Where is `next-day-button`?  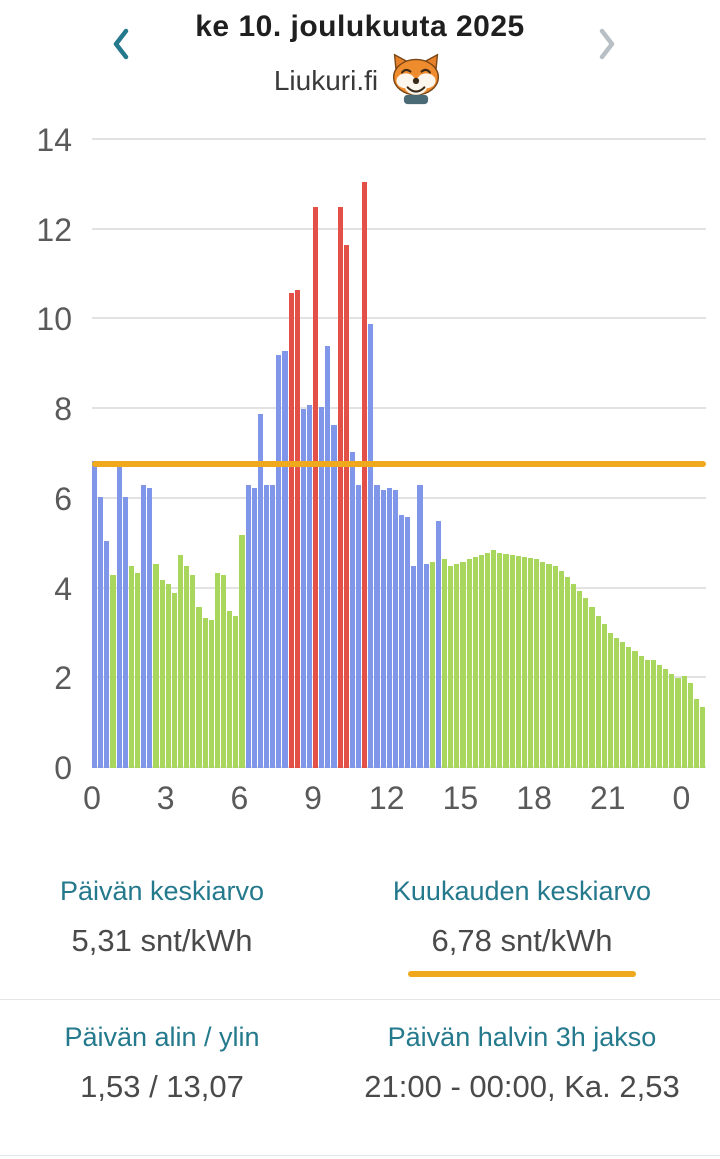 next-day-button is located at coordinates (607, 45).